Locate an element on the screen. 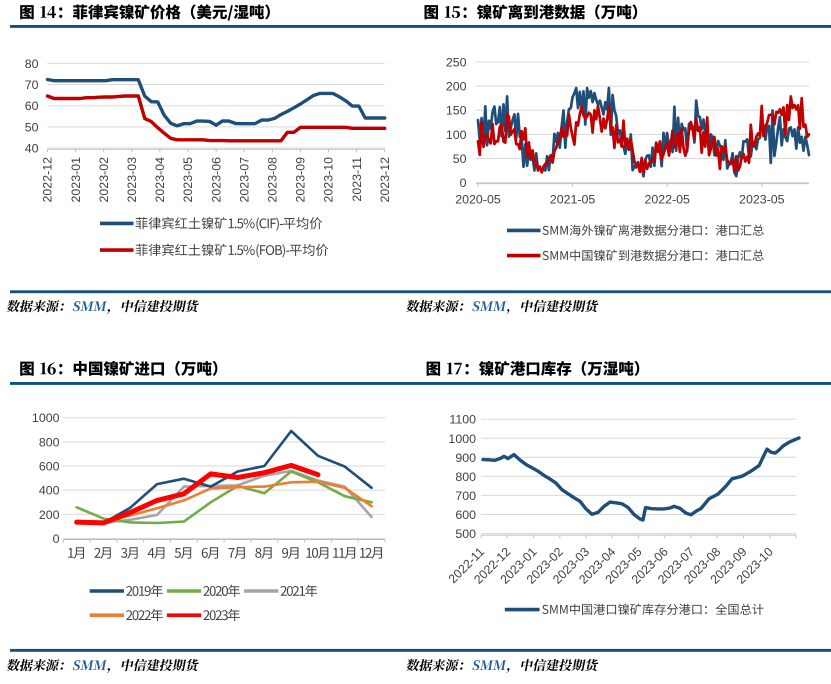 This screenshot has width=831, height=684. svg-text: 400 is located at coordinates (49, 491).